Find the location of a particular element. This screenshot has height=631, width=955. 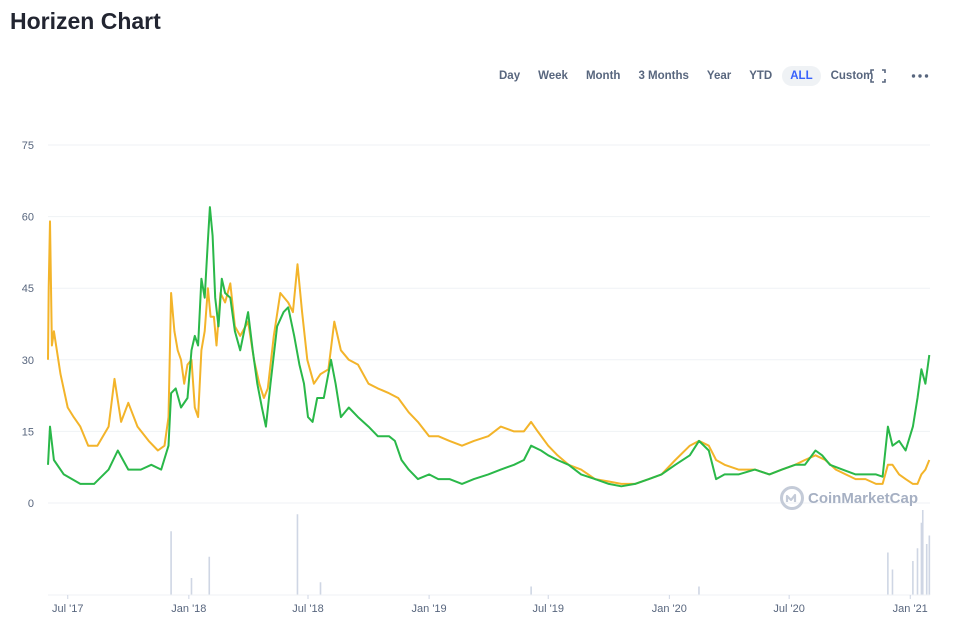

range-ytd-button: YTD is located at coordinates (761, 76).